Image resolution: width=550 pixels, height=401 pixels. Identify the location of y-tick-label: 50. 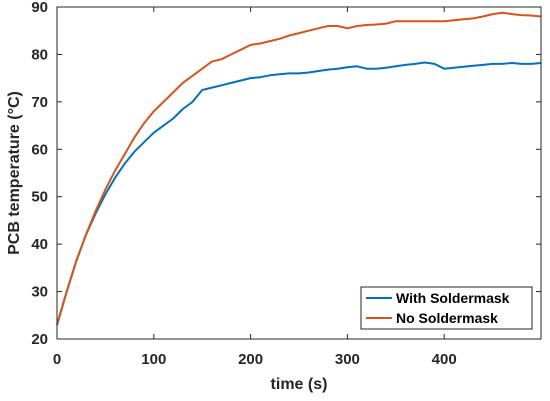
(39, 197).